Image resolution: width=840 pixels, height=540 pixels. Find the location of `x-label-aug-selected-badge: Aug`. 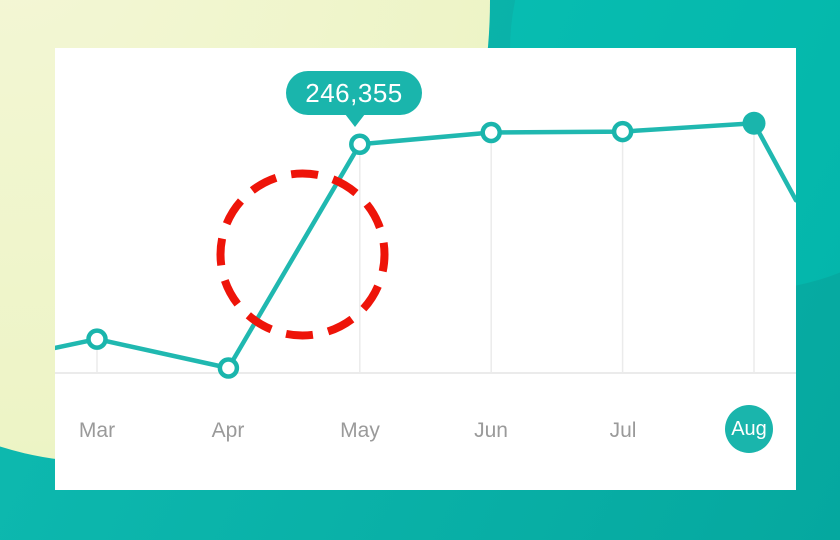

x-label-aug-selected-badge: Aug is located at coordinates (749, 429).